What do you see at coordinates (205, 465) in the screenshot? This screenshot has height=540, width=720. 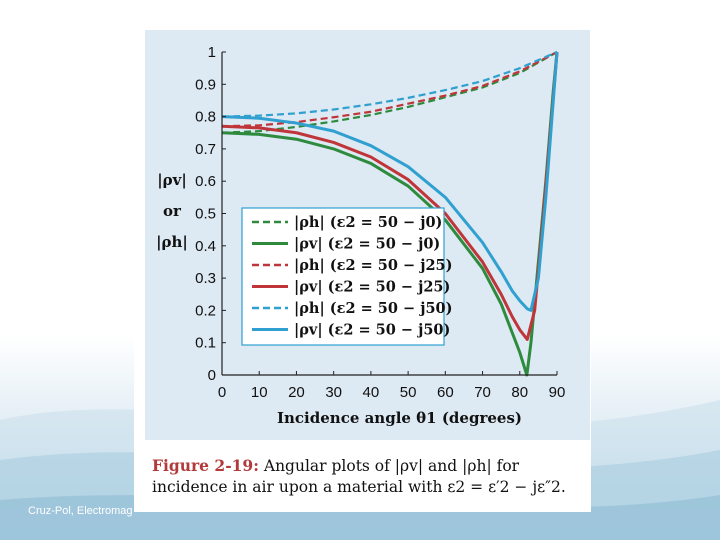 I see `figure-label: Figure 2-19:` at bounding box center [205, 465].